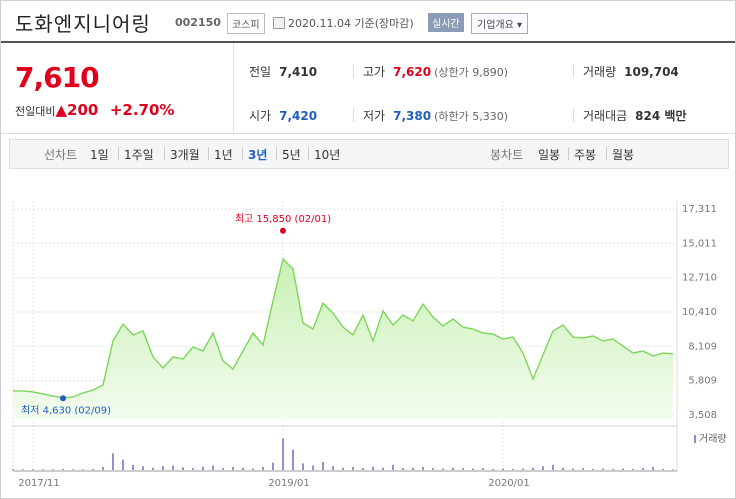 This screenshot has height=499, width=736. What do you see at coordinates (260, 116) in the screenshot?
I see `stat-label: 시가` at bounding box center [260, 116].